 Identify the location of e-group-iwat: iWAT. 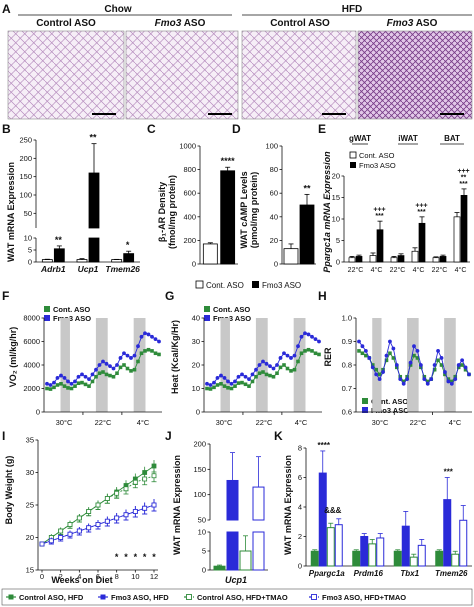
(408, 138).